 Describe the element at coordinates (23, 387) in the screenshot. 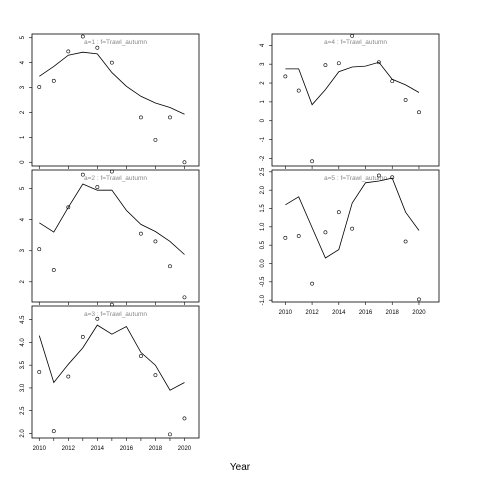

I see `y-tick-label: 3.0` at that location.